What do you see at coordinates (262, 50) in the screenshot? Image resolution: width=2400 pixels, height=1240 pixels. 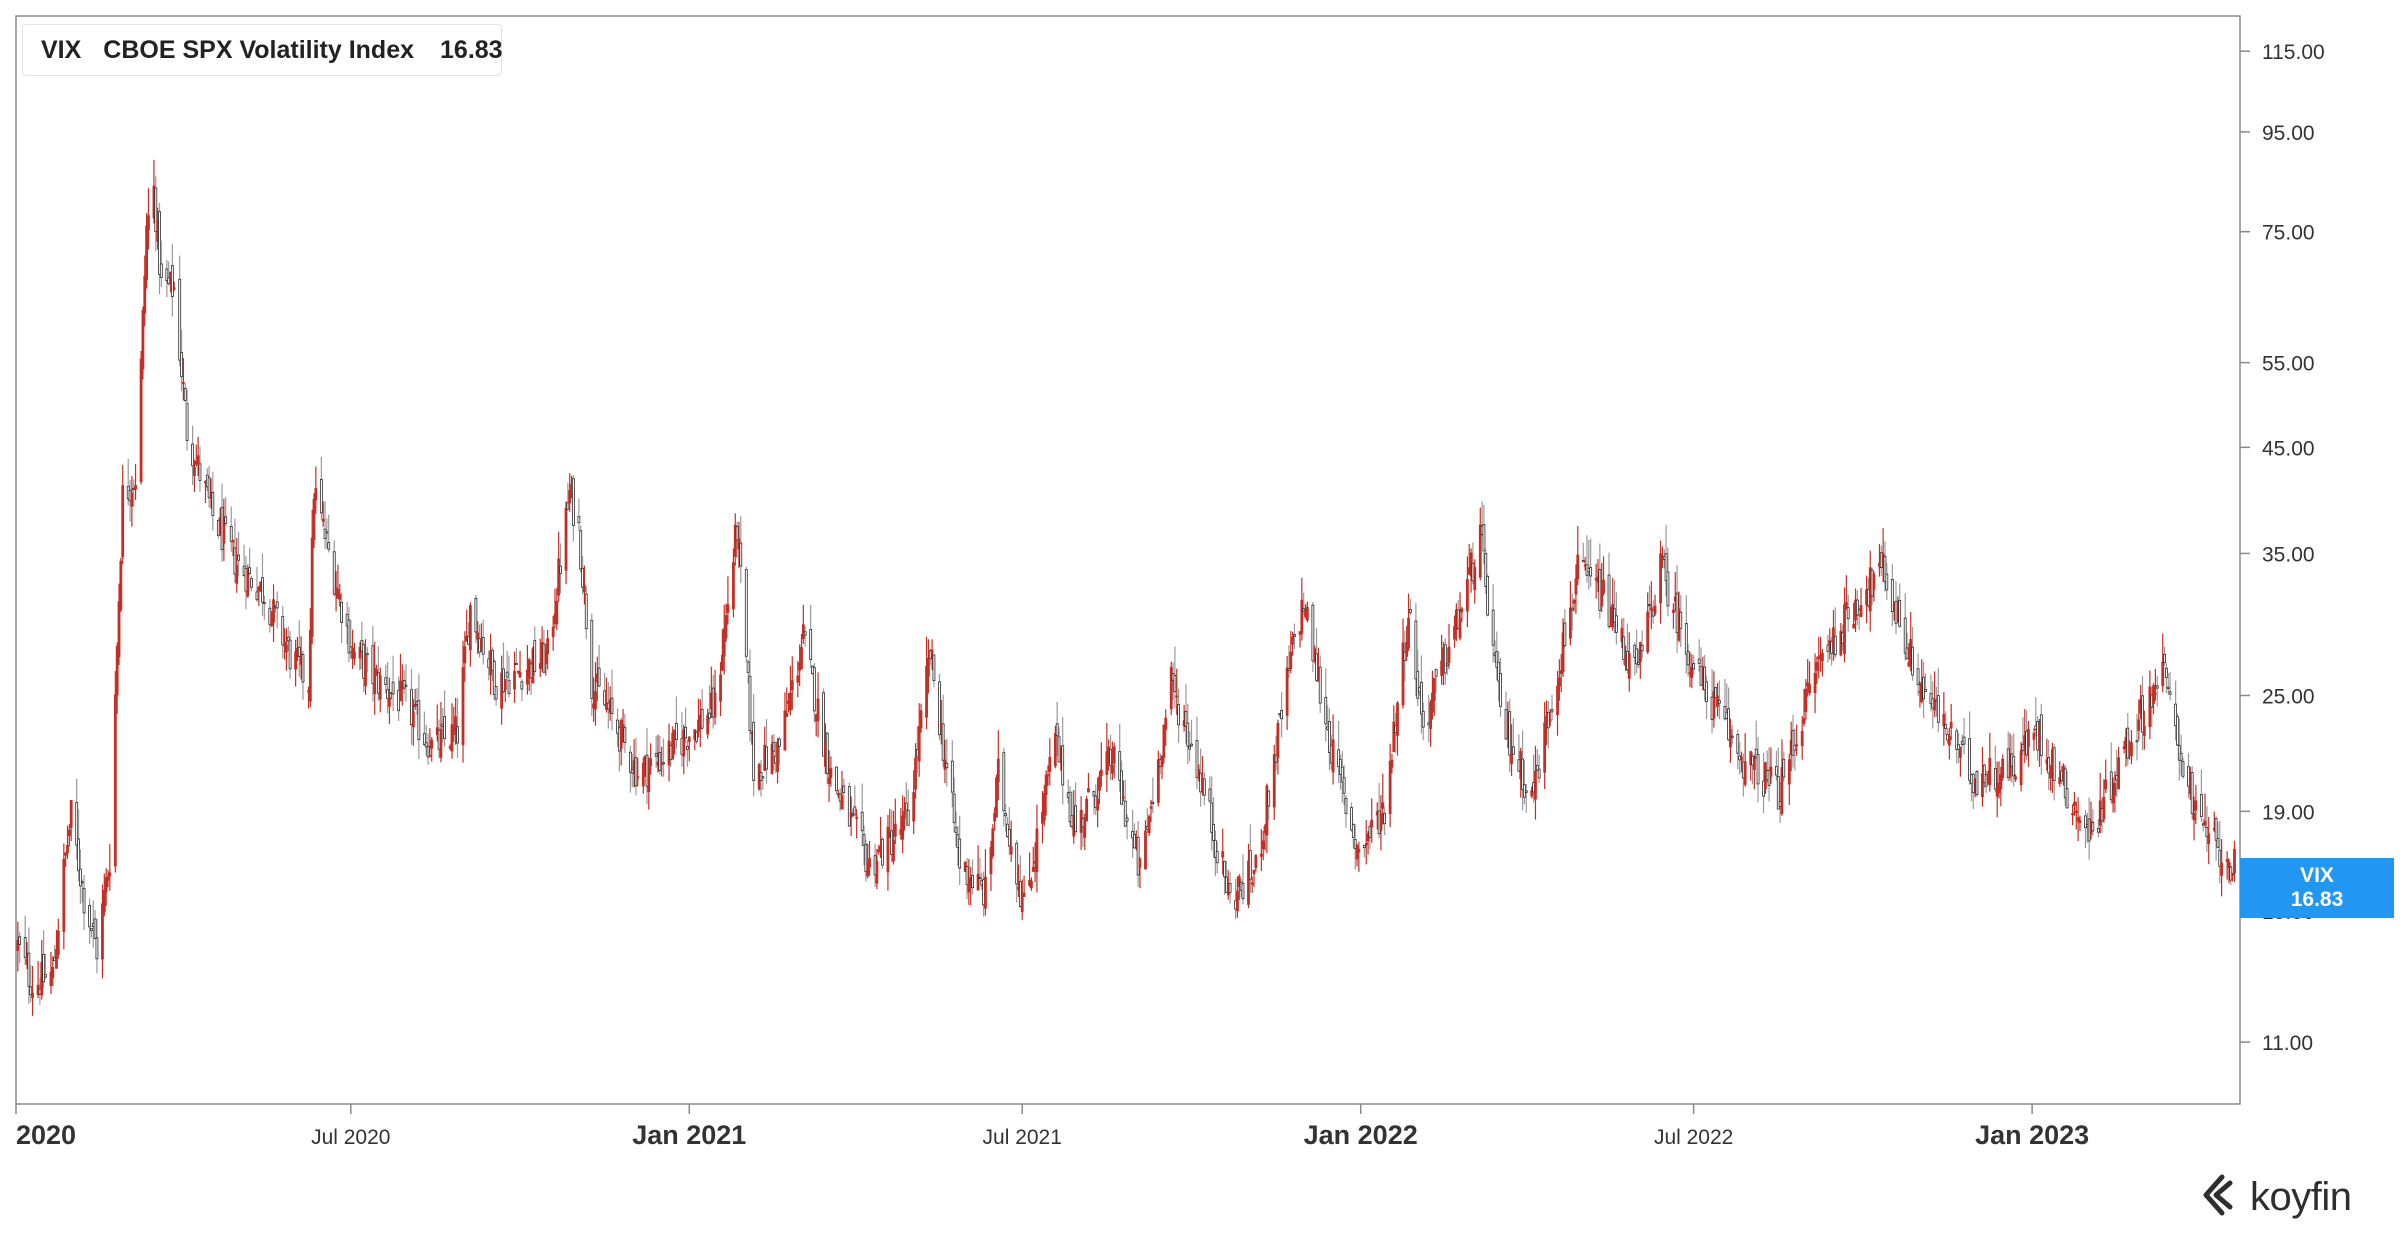 I see `legend: VIX CBOE SPX Volatility Index 16.83` at bounding box center [262, 50].